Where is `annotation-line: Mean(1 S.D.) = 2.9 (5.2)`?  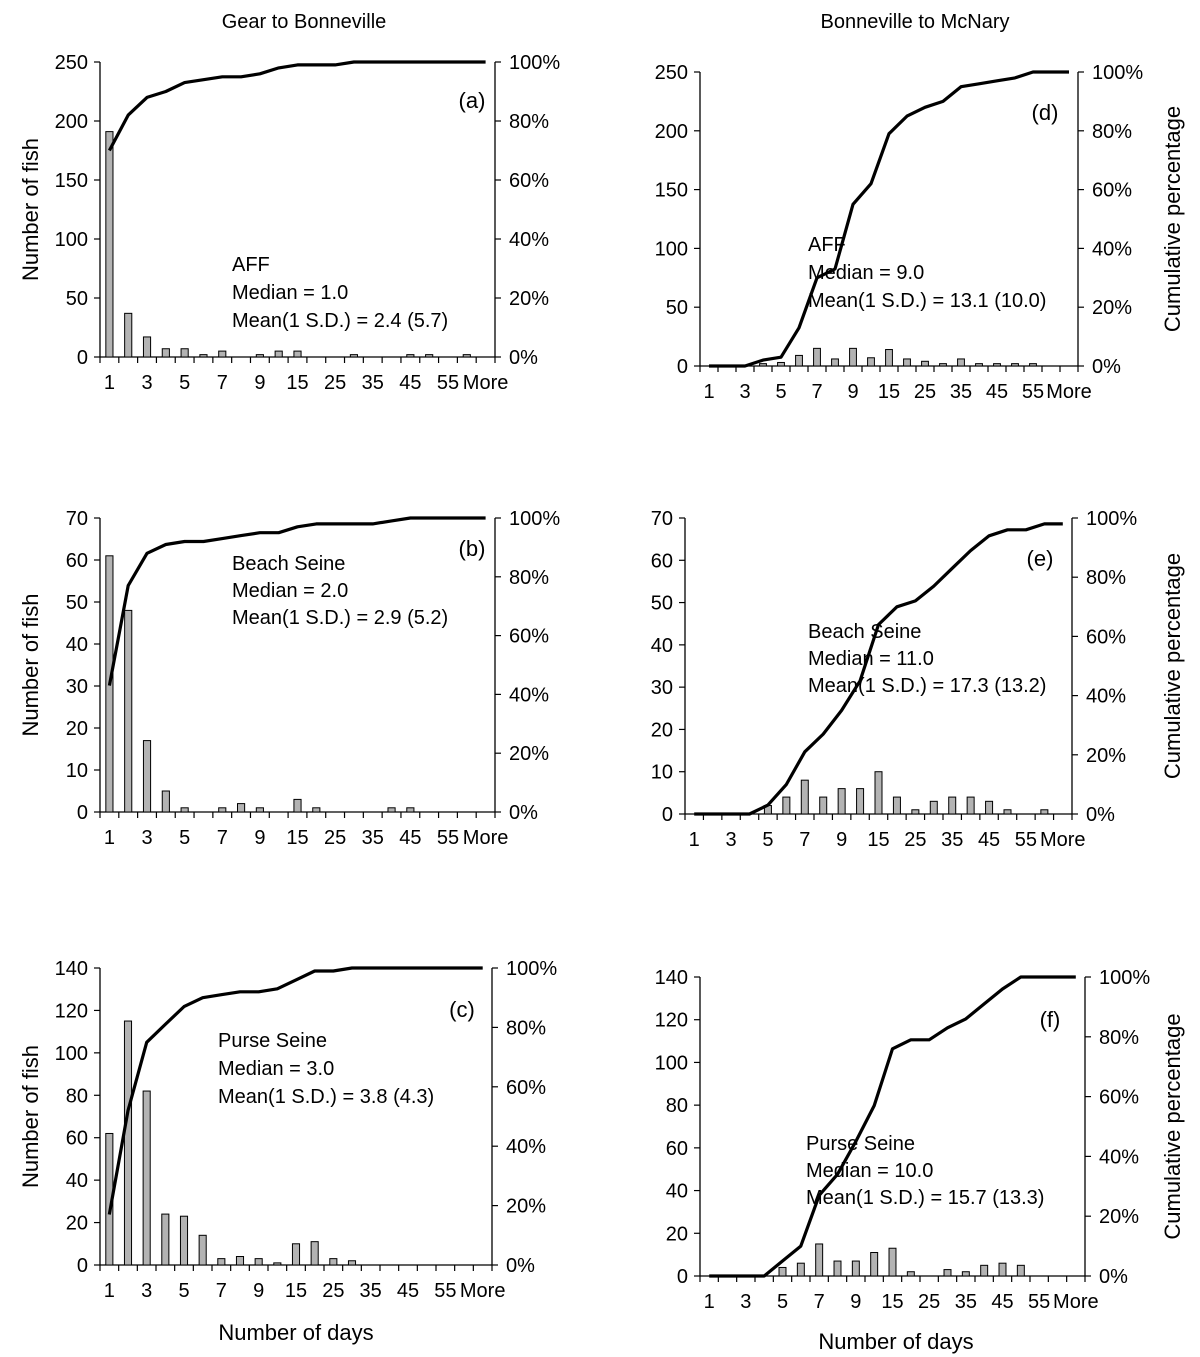
annotation-line: Mean(1 S.D.) = 2.9 (5.2) is located at coordinates (340, 618).